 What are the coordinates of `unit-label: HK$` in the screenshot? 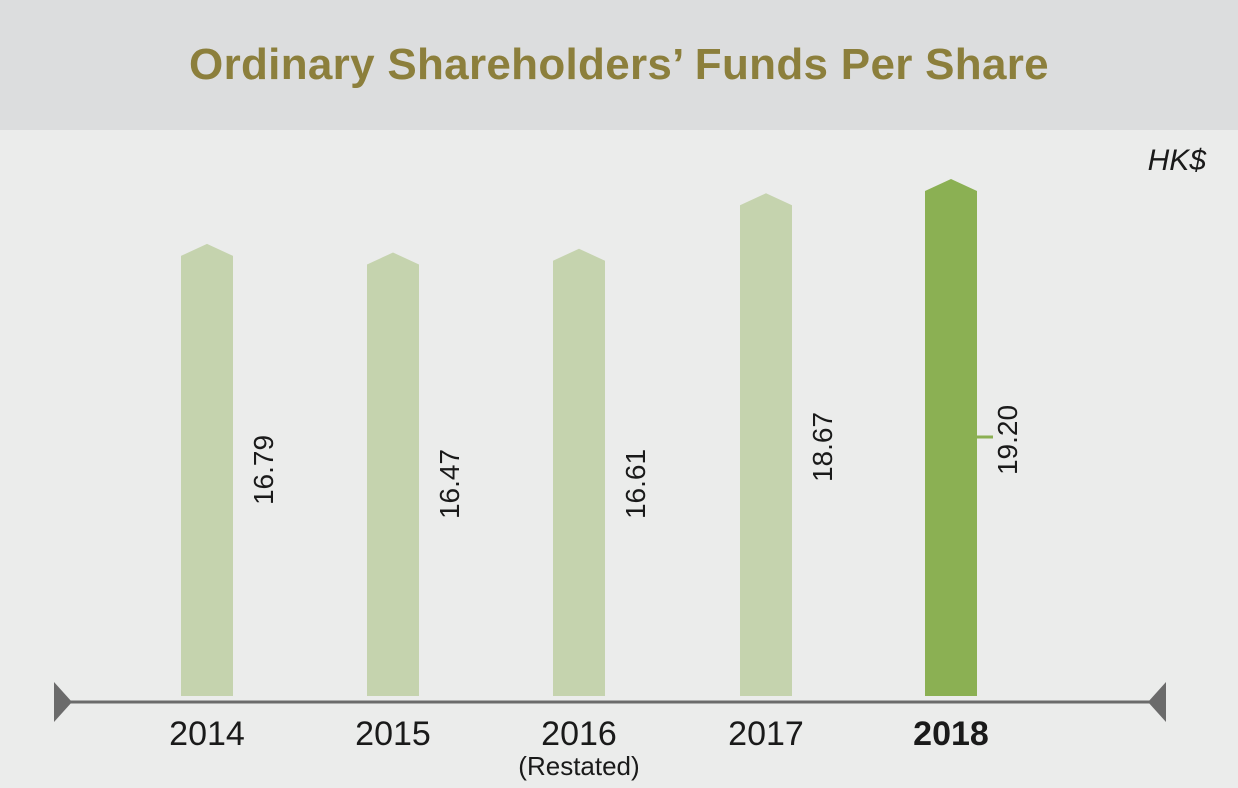 It's located at (1176, 160).